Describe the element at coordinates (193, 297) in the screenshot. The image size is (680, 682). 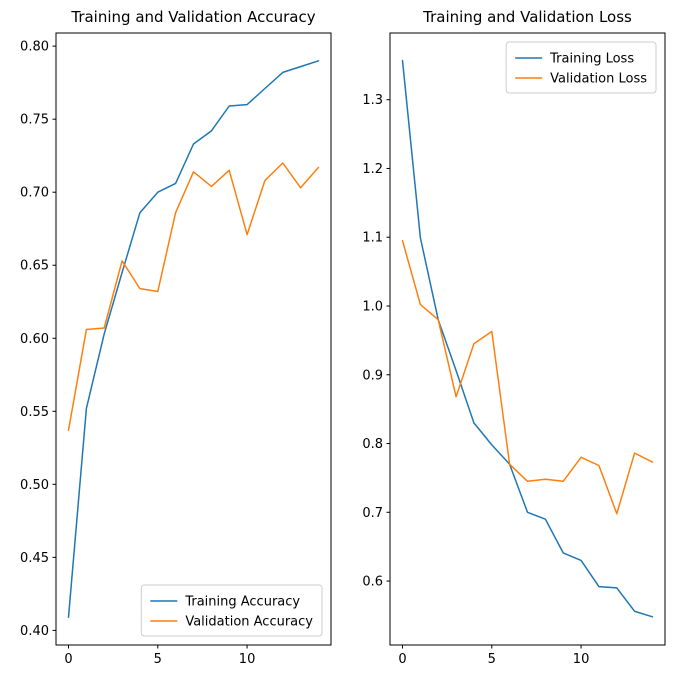
I see `validation-accuracy-line` at that location.